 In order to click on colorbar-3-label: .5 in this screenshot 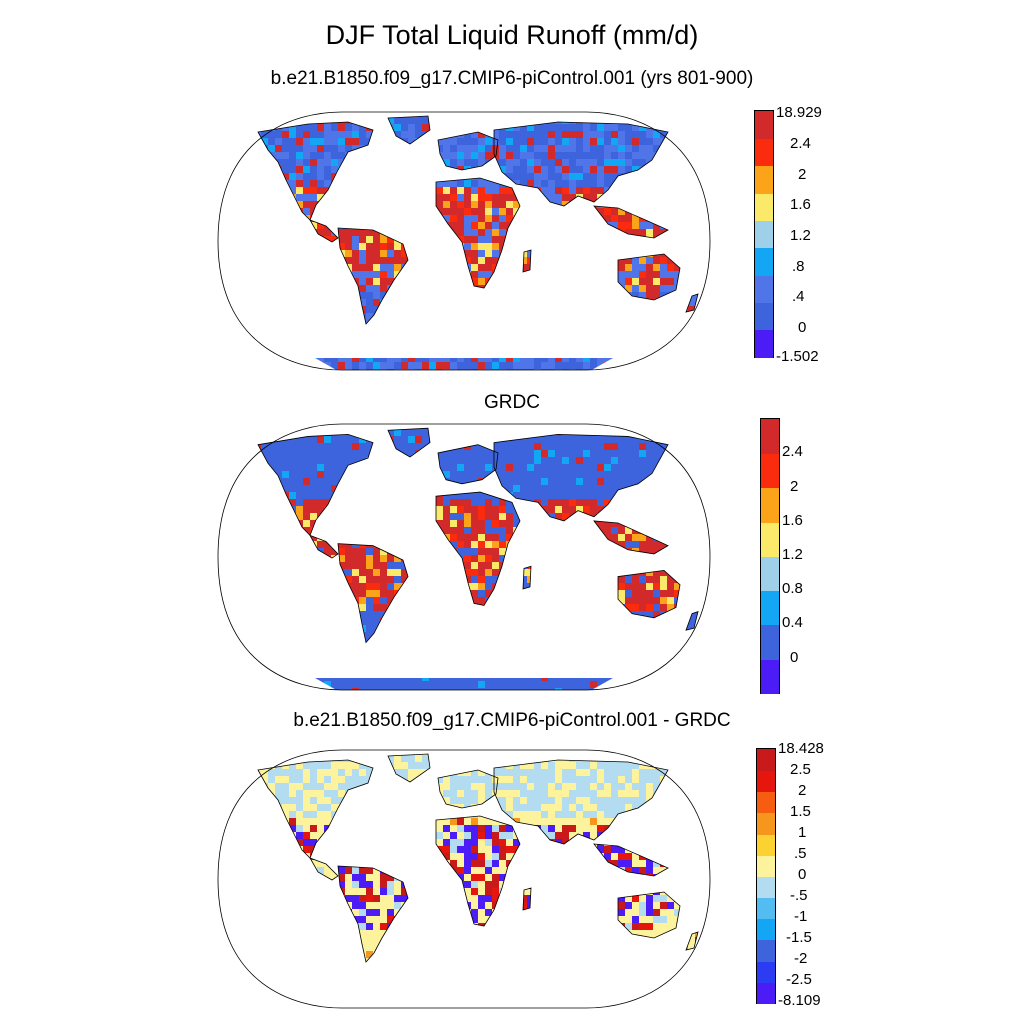, I will do `click(800, 853)`.